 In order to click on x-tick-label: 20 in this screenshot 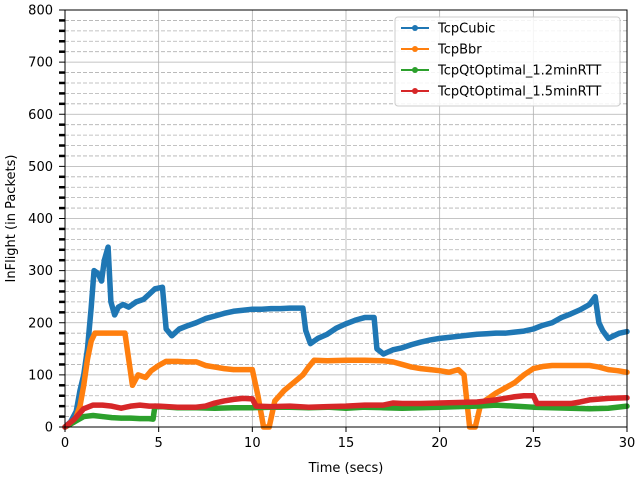, I will do `click(439, 443)`.